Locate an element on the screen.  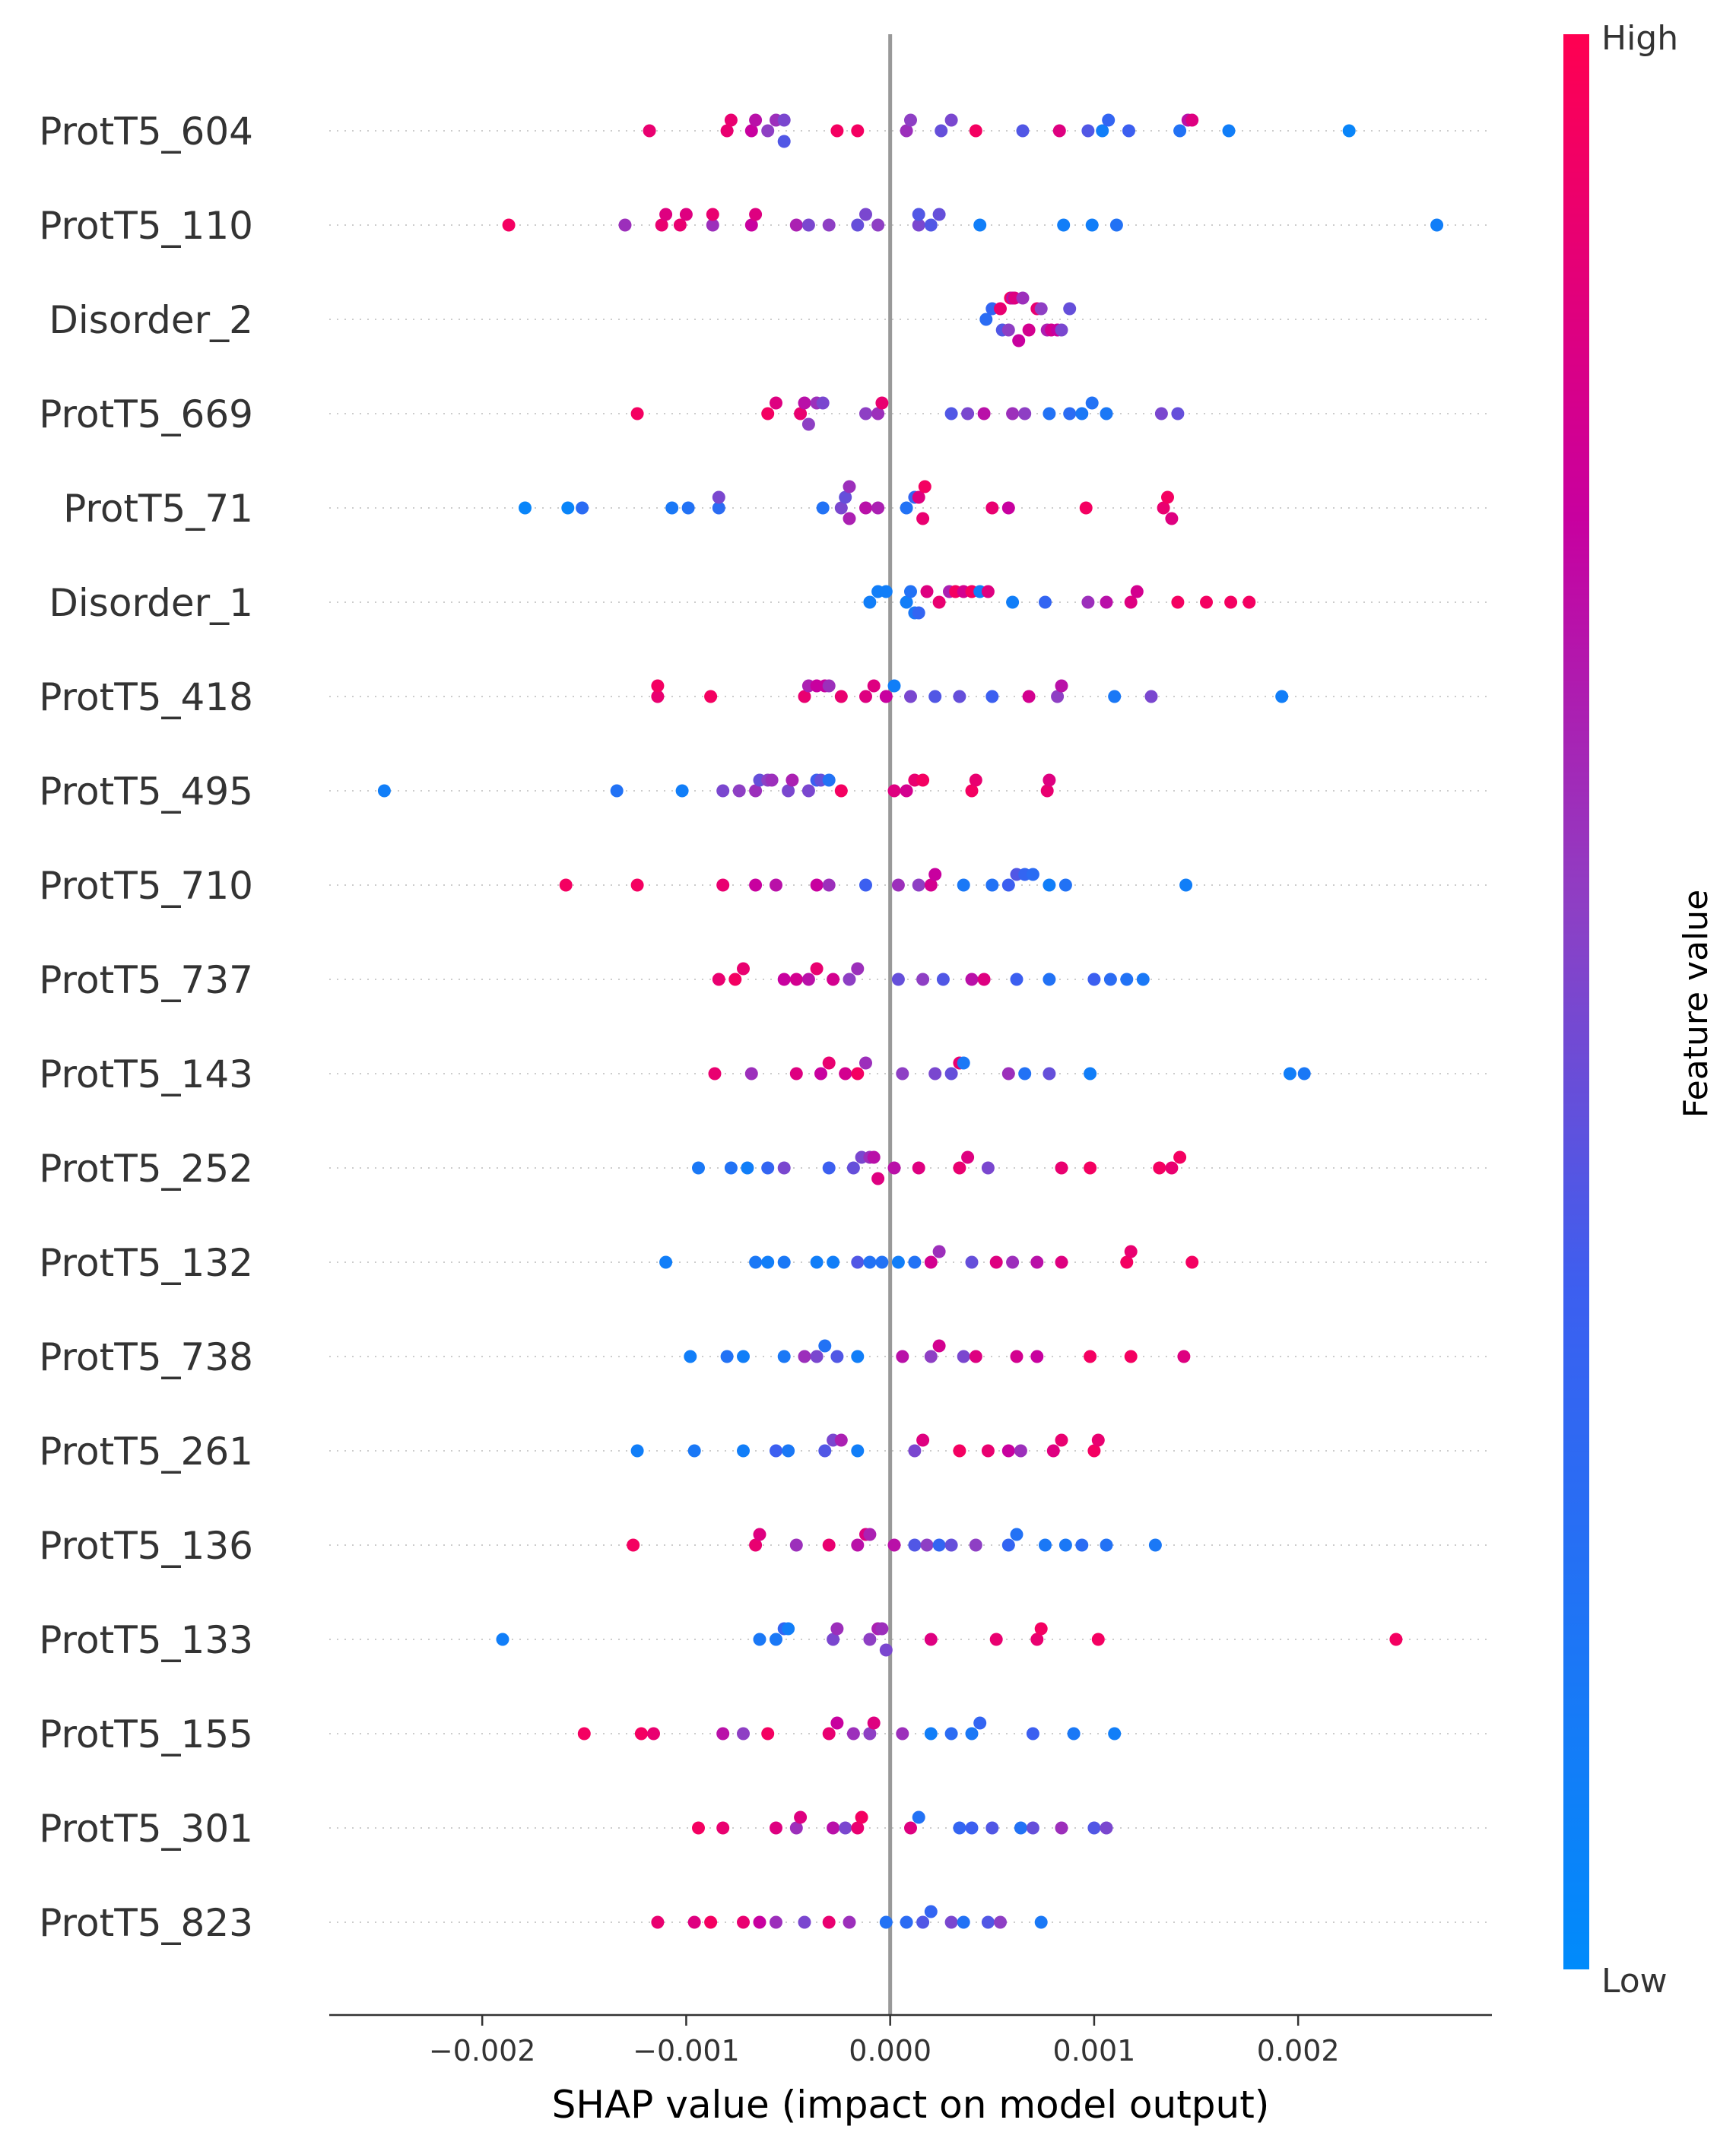
colorbar-low-label: Low is located at coordinates (1634, 1982).